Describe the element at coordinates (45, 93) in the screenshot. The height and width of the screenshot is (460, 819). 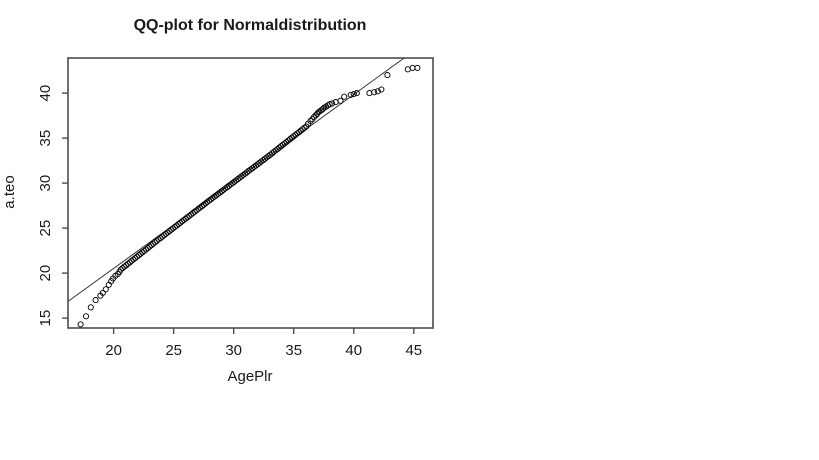
I see `y-tick-label: 40` at that location.